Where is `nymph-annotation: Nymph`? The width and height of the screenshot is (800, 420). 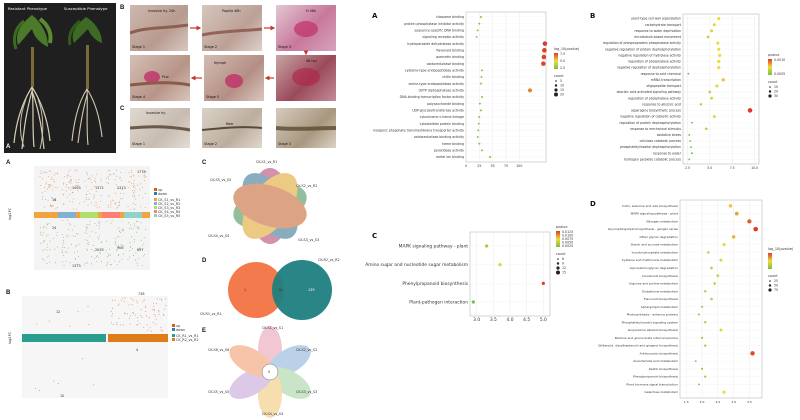 nymph-annotation: Nymph is located at coordinates (220, 63).